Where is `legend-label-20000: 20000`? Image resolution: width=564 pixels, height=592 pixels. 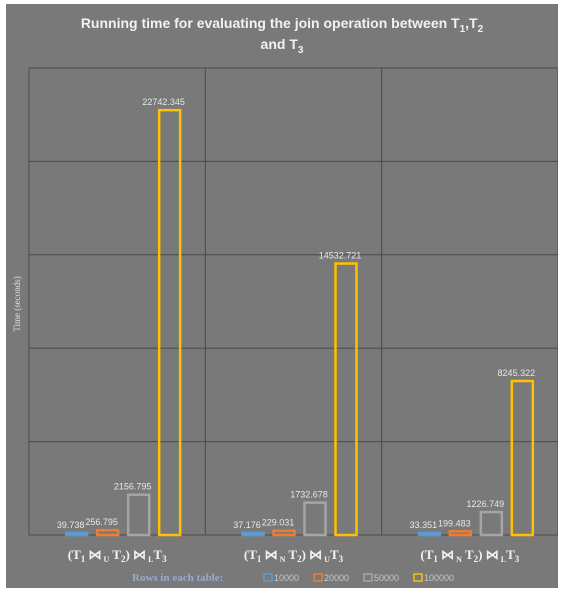
legend-label-20000: 20000 is located at coordinates (336, 578).